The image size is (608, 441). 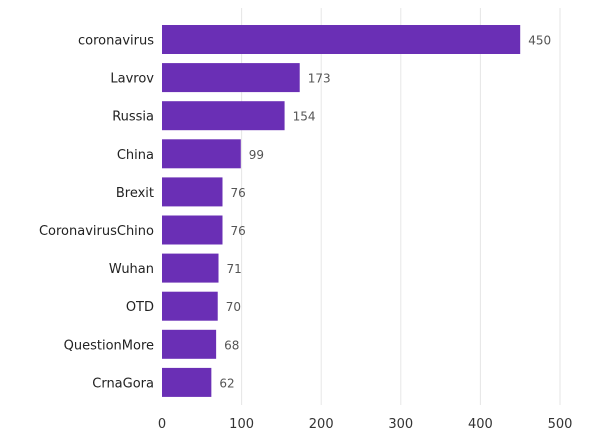 What do you see at coordinates (116, 41) in the screenshot?
I see `category-label: coronavirus` at bounding box center [116, 41].